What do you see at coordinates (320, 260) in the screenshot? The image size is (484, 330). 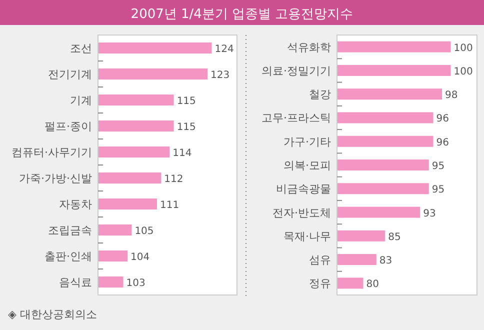 I see `y-tick-label: 섬유` at bounding box center [320, 260].